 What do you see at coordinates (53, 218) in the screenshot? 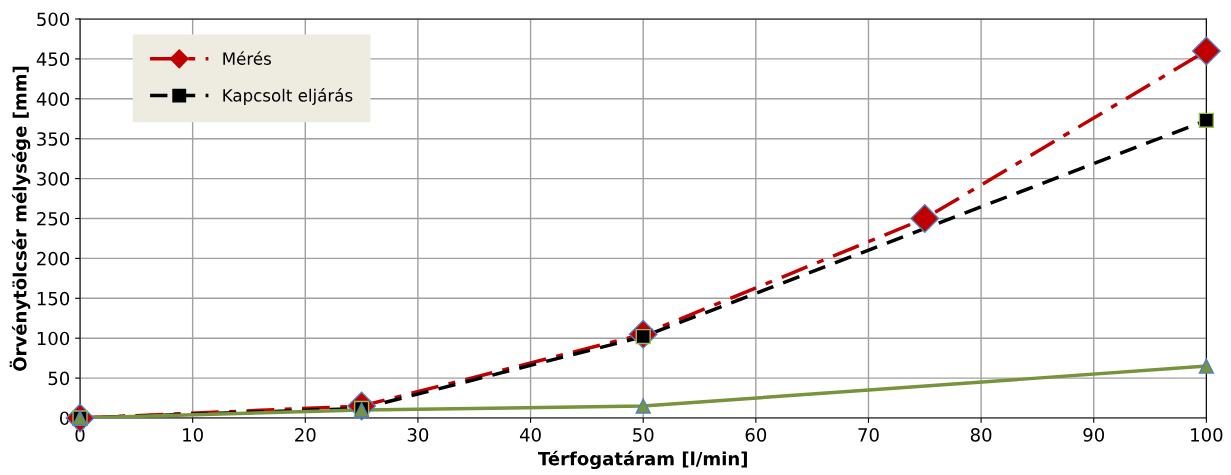
I see `y-tick-label: 250` at bounding box center [53, 218].